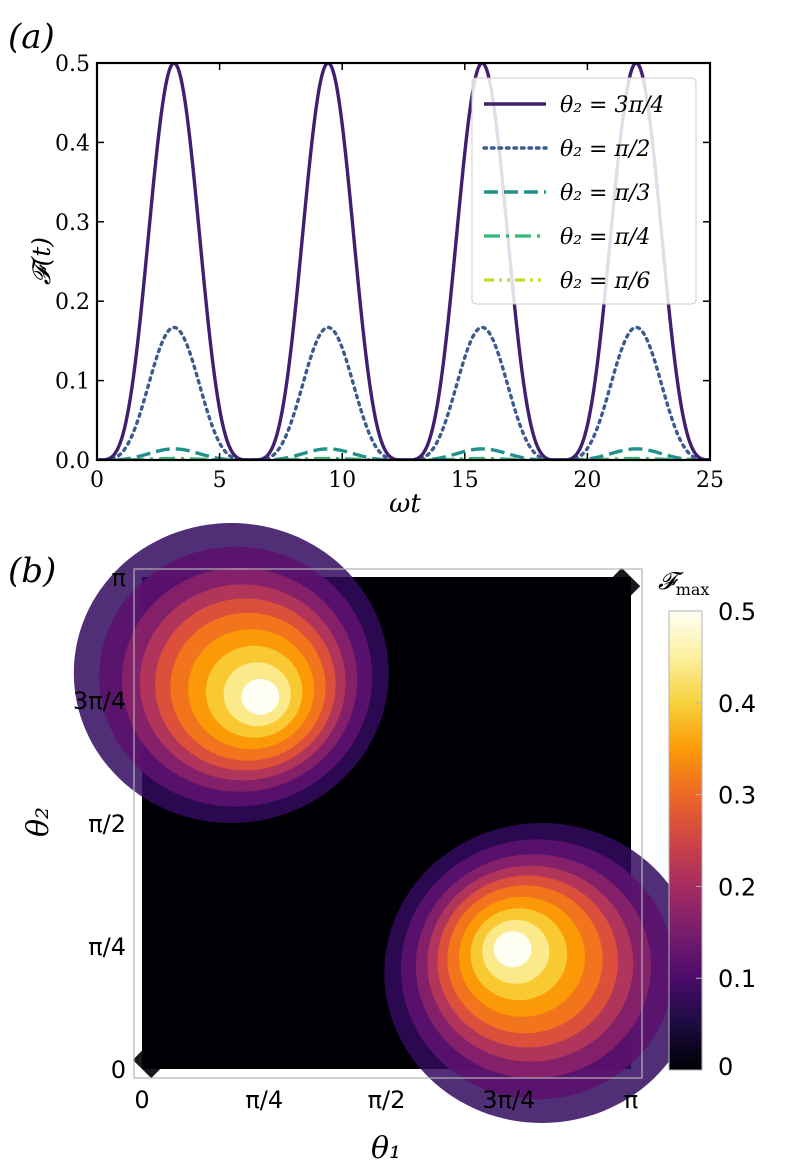  I want to click on x-tick-label: 10, so click(342, 480).